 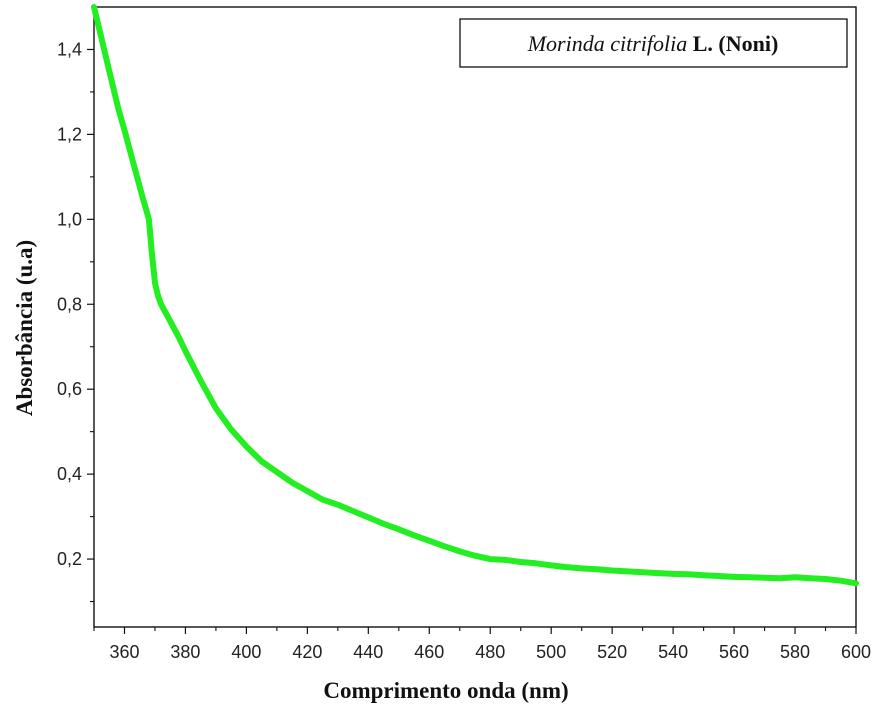 I want to click on x-axis: 360 380 400 420 440 460 480 500 520 540 560 580 600, so click(x=482, y=644).